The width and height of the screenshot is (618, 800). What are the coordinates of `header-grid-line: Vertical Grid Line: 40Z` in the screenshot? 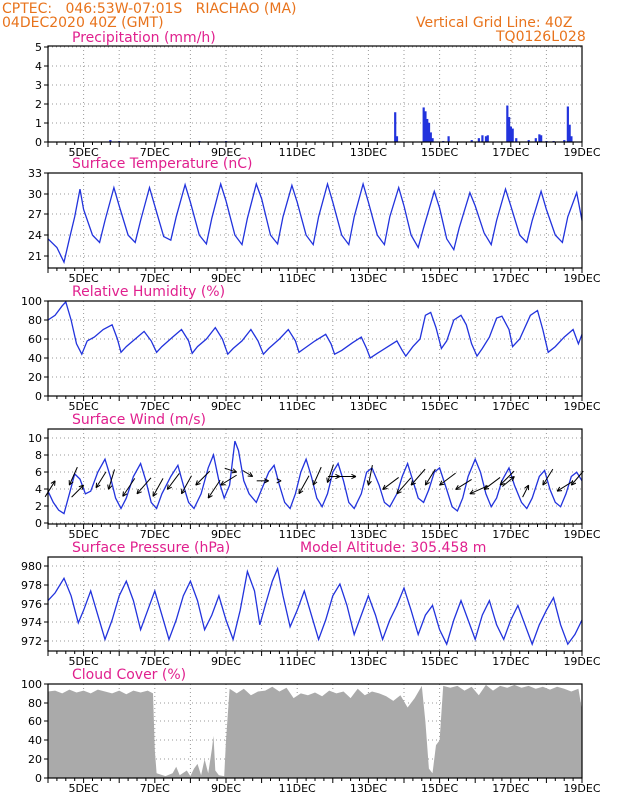 It's located at (494, 23).